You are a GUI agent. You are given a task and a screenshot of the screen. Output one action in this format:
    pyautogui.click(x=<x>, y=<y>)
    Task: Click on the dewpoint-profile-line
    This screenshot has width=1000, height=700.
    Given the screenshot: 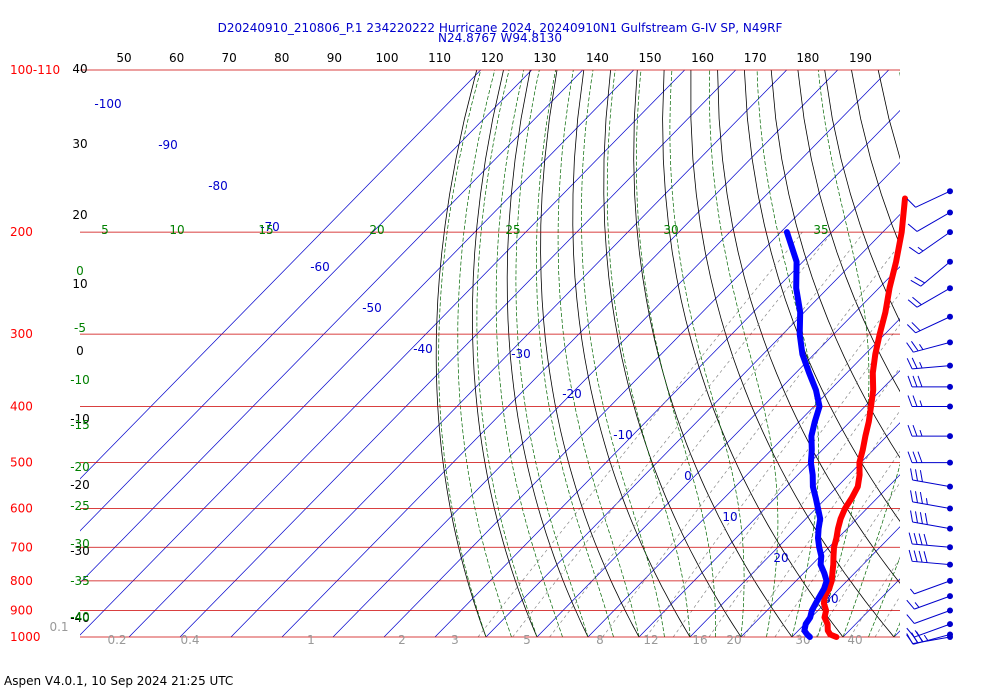 What is the action you would take?
    pyautogui.click(x=806, y=434)
    